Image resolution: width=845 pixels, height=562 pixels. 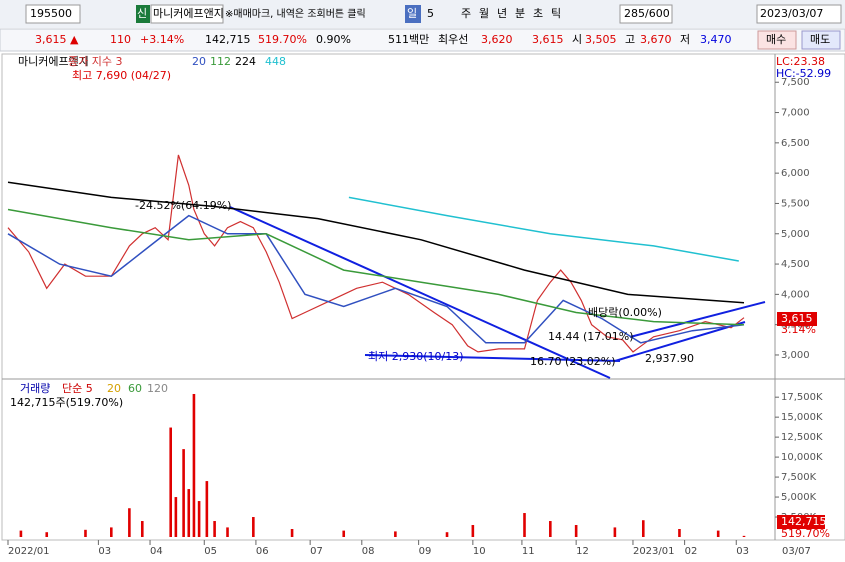 I want to click on market: 신, so click(x=142, y=13).